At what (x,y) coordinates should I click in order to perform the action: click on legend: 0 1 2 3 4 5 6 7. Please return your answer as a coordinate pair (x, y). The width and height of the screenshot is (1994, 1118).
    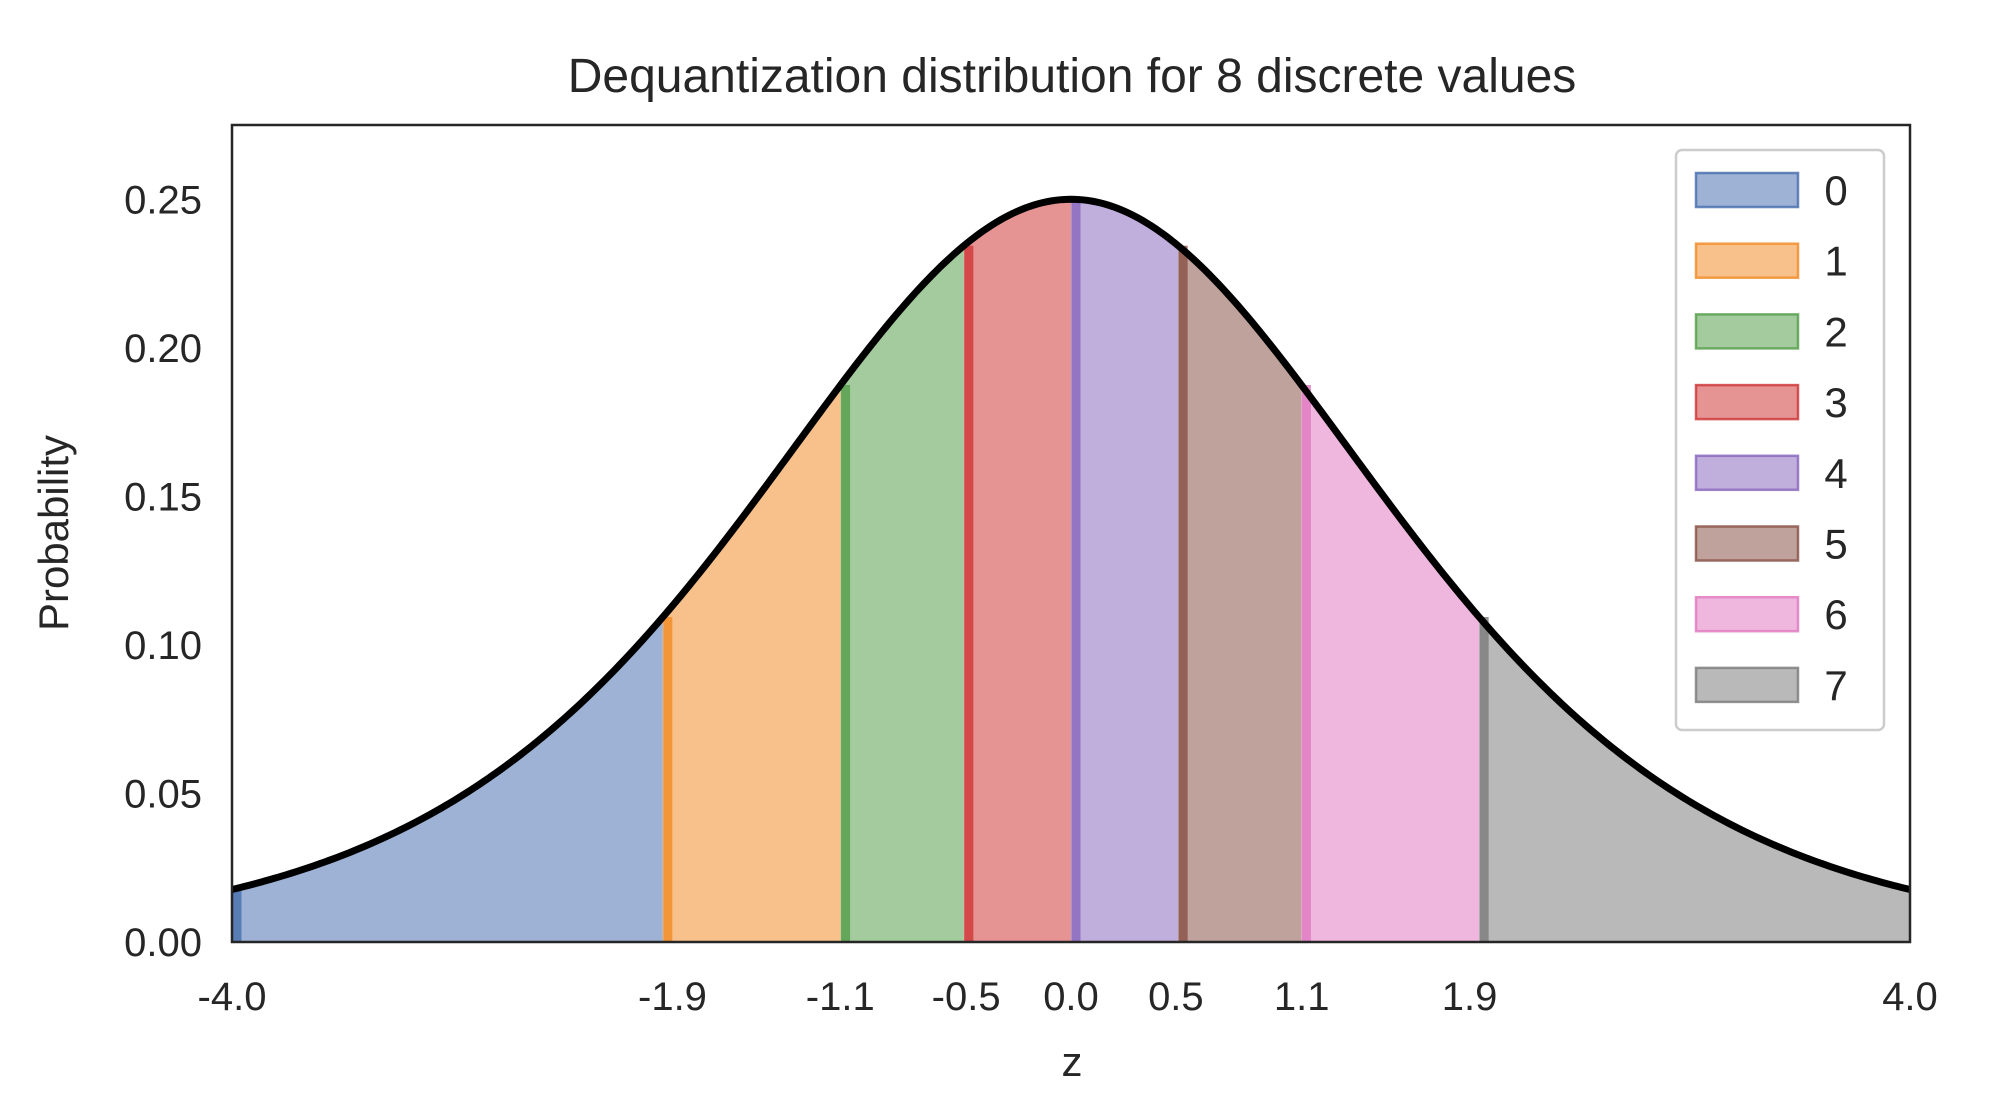
    Looking at the image, I should click on (1780, 440).